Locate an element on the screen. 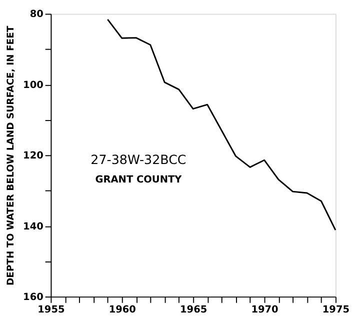 This screenshot has height=332, width=354. x-tick-label: 1970 is located at coordinates (265, 310).